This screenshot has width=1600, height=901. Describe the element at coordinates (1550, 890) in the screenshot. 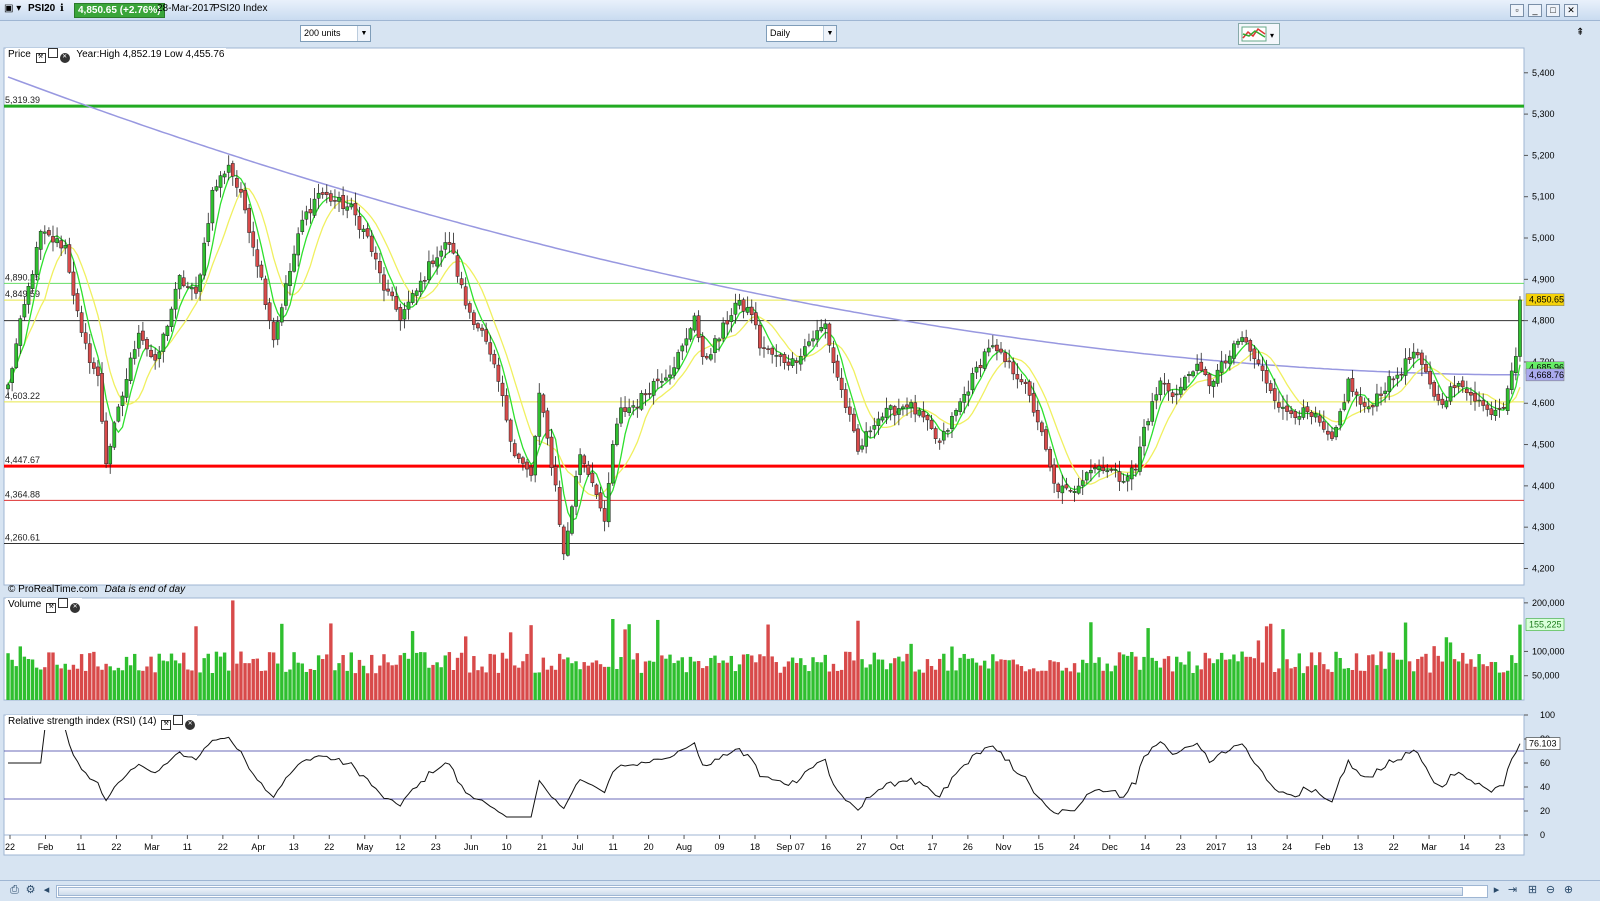

I see `zoom-out-icon: ⊖` at that location.